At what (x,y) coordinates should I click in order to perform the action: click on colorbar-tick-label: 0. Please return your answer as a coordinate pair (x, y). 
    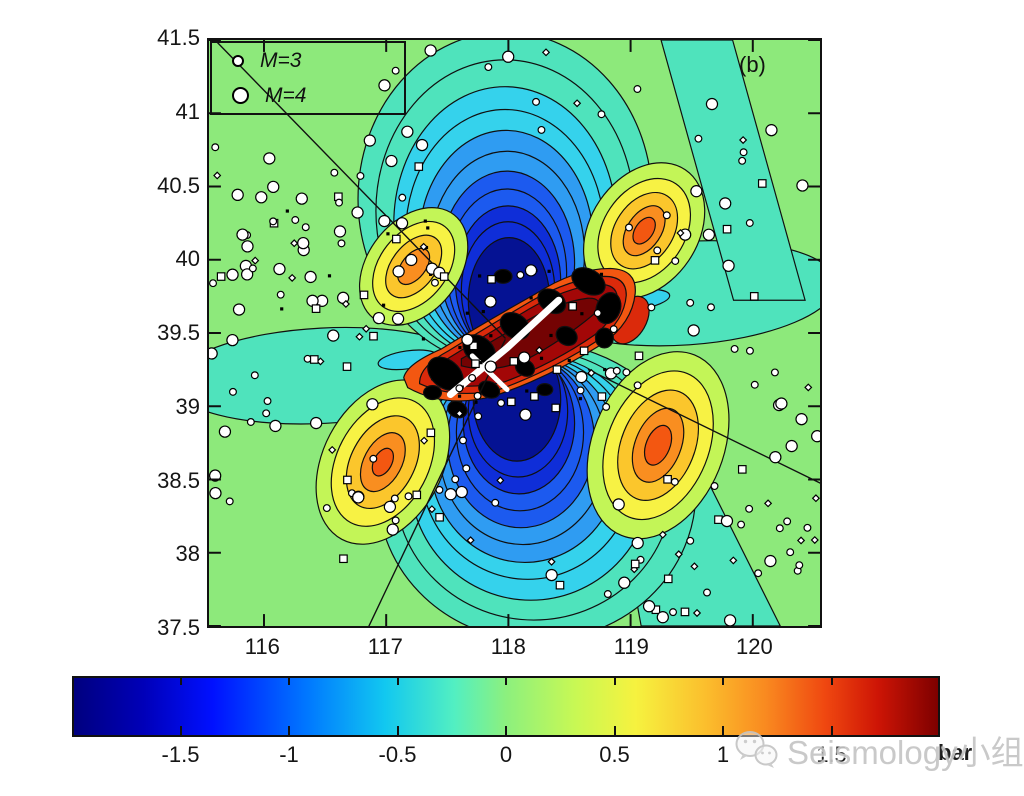
    Looking at the image, I should click on (506, 754).